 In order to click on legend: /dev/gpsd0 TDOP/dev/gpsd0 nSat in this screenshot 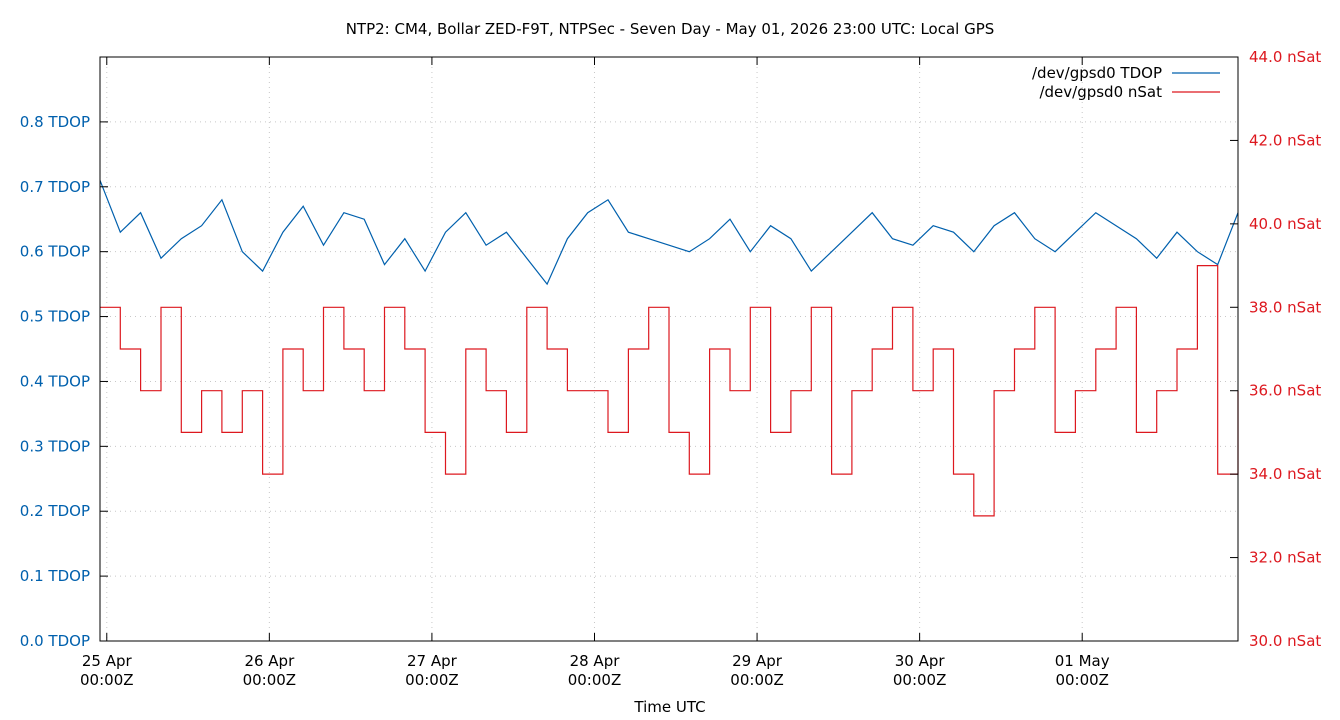, I will do `click(1126, 82)`.